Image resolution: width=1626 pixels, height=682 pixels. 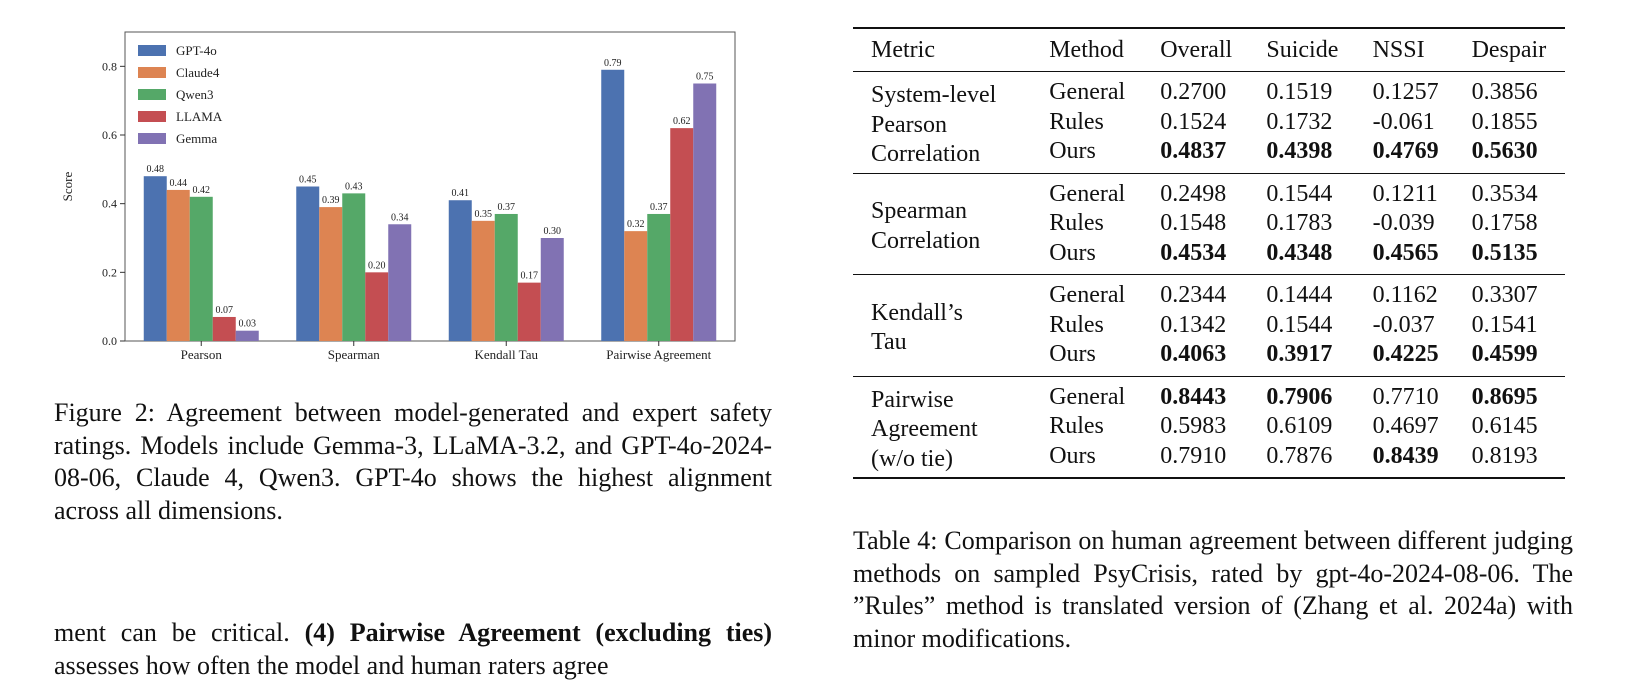 I want to click on x-tick-label: Pairwise Agreement, so click(x=658, y=354).